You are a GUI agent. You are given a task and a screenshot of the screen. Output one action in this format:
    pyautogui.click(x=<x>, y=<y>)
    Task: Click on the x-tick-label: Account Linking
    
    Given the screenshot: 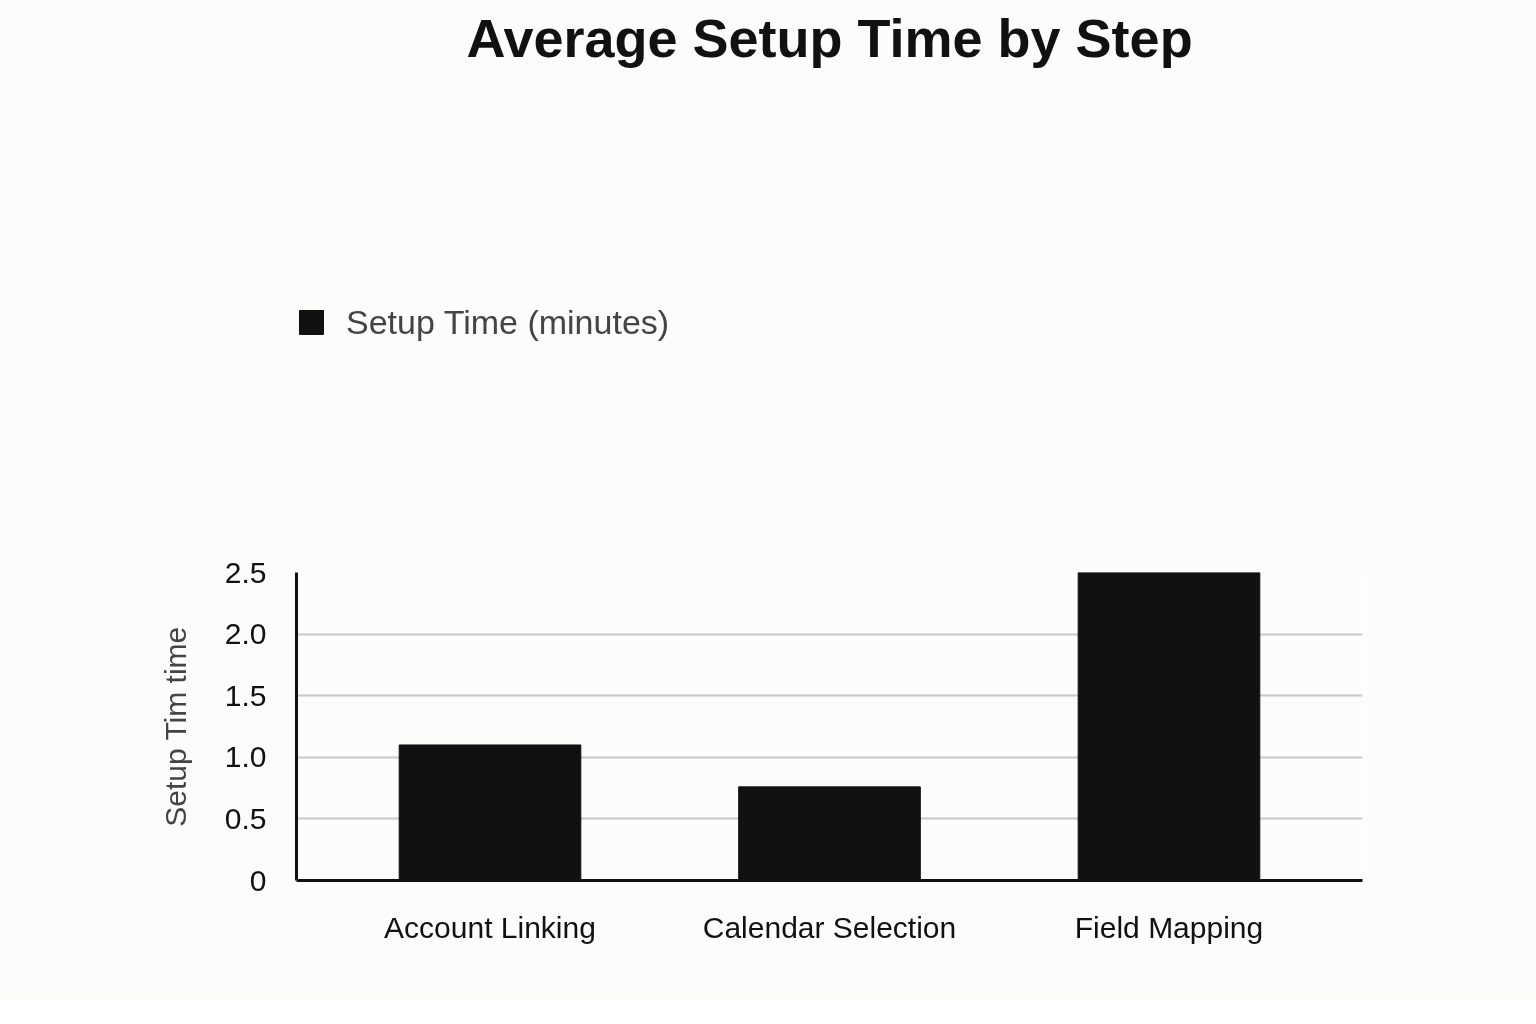 What is the action you would take?
    pyautogui.click(x=490, y=927)
    